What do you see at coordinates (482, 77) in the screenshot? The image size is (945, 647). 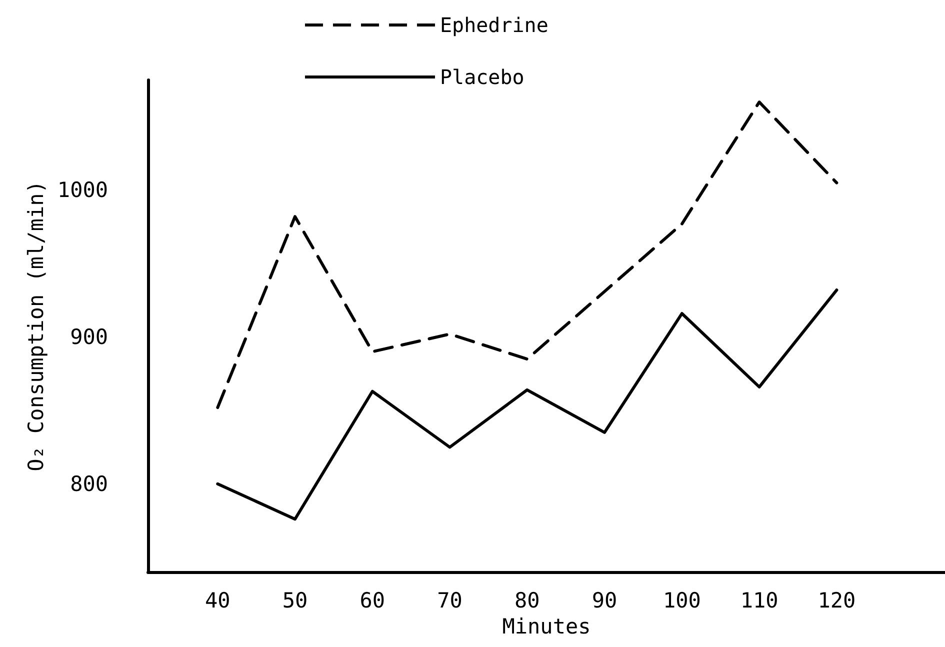 I see `legend-label: Placebo` at bounding box center [482, 77].